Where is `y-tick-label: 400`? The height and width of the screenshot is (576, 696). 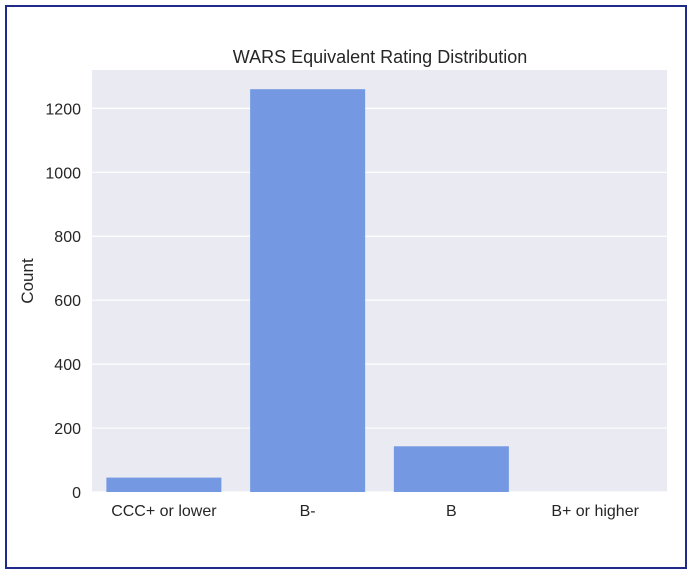
y-tick-label: 400 is located at coordinates (67, 365).